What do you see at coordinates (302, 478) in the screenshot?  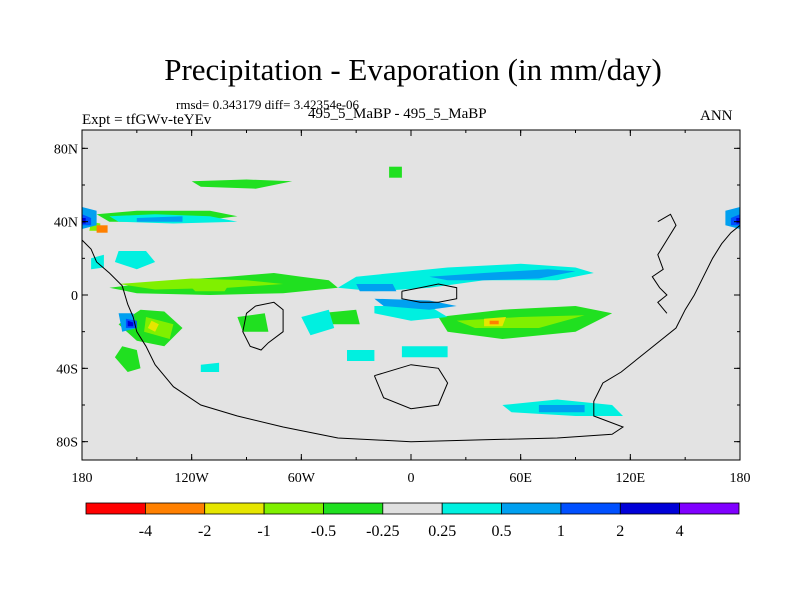 I see `x-tick-label-2: 60W` at bounding box center [302, 478].